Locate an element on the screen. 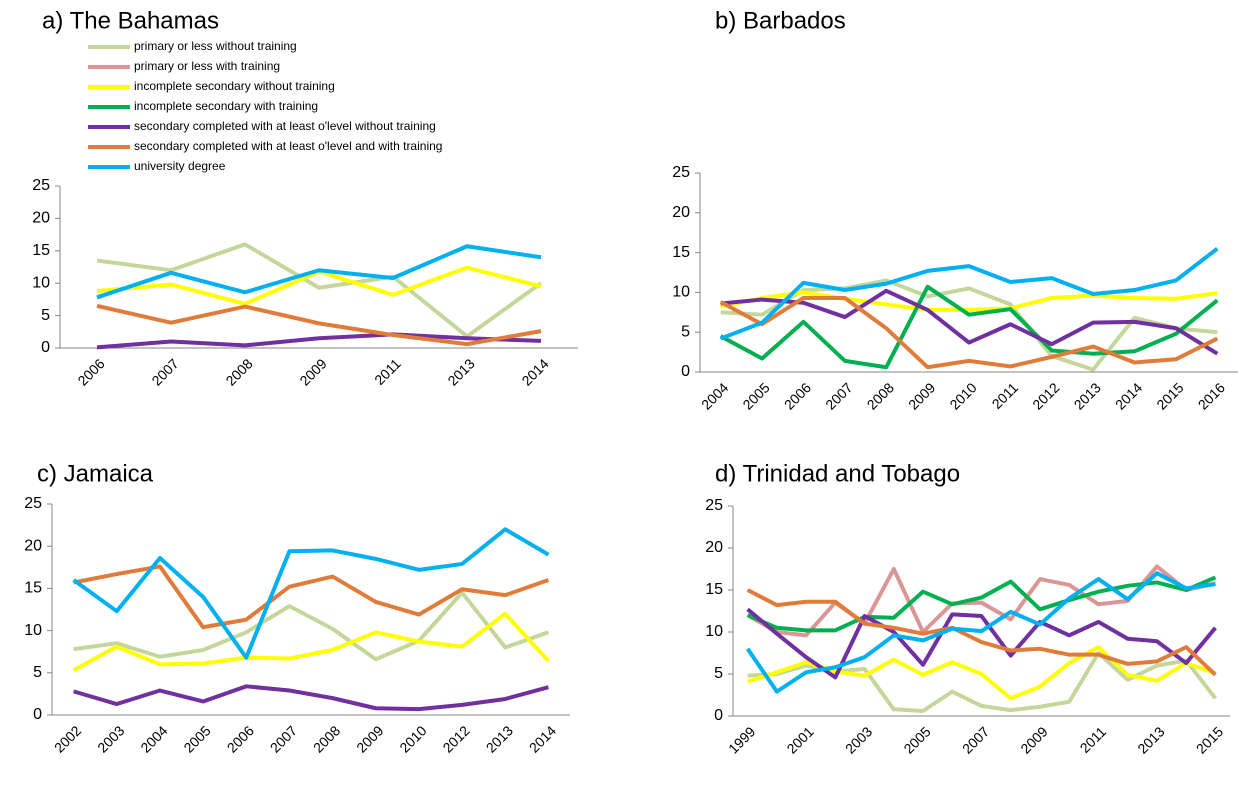 The width and height of the screenshot is (1238, 802). legend-label: incomplete secondary with training is located at coordinates (226, 106).